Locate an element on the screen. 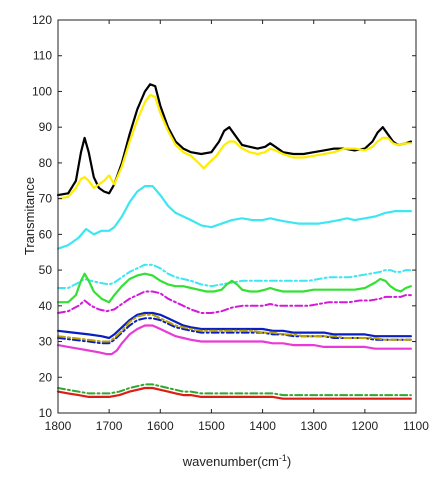 The height and width of the screenshot is (480, 446). x-tick-label: 1800 is located at coordinates (58, 426).